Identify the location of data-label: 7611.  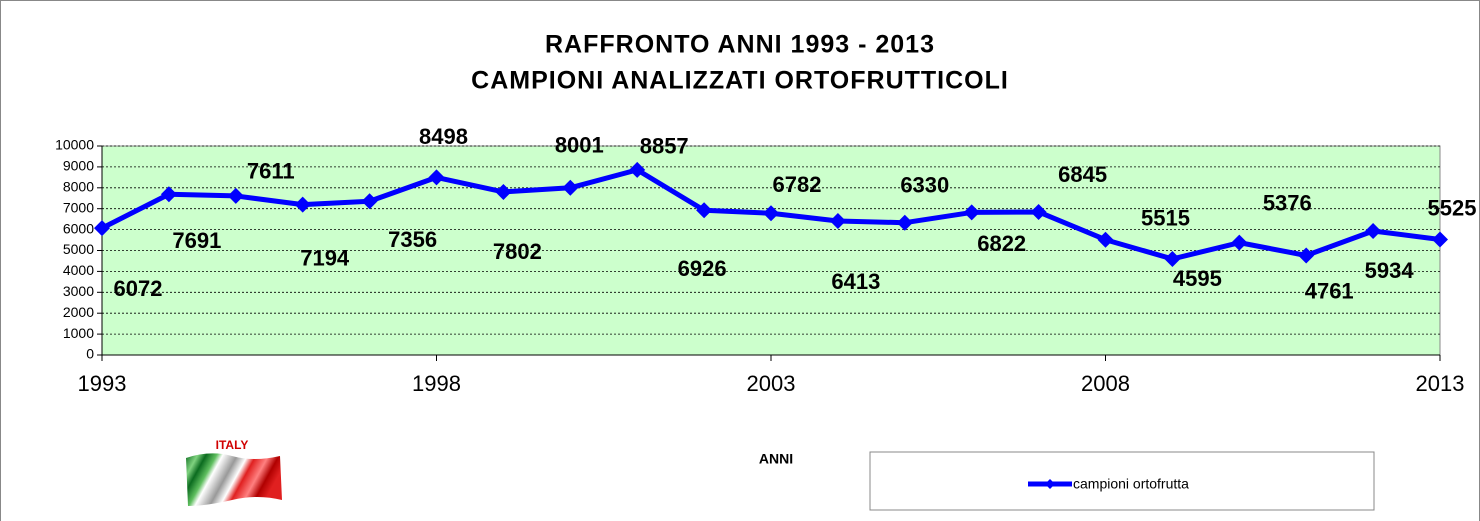
(271, 171).